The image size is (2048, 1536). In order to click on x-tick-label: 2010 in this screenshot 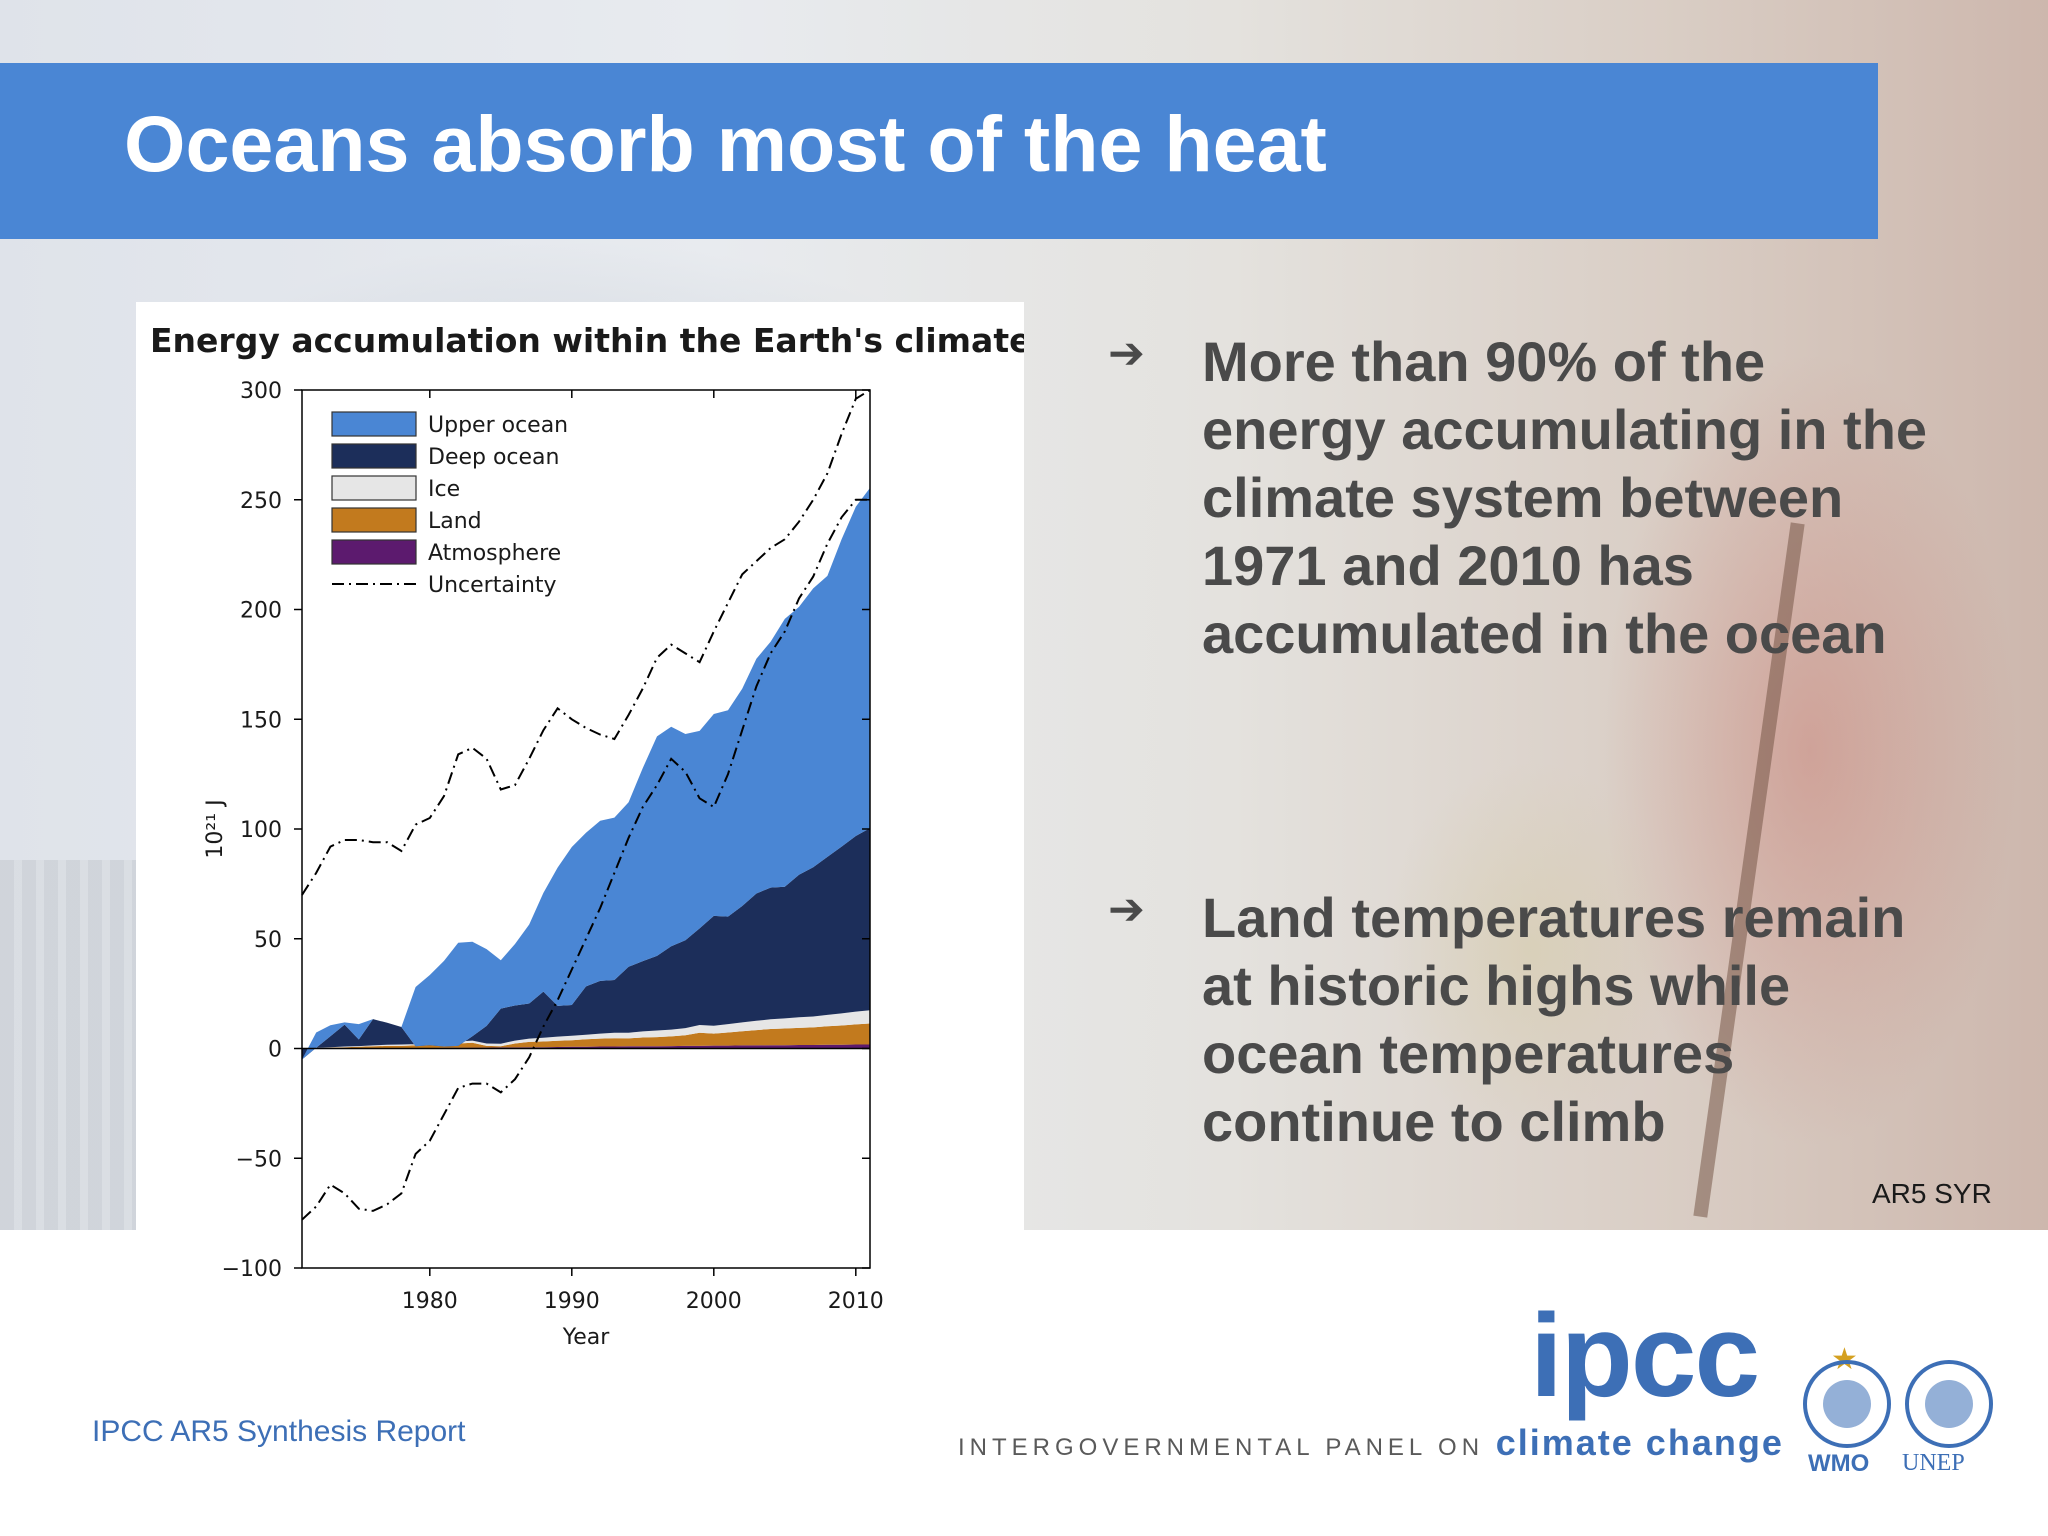, I will do `click(856, 1301)`.